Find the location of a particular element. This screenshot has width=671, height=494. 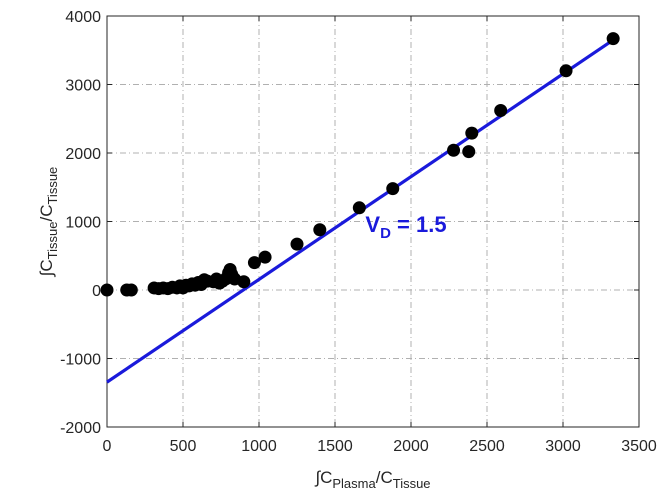

x-tick-label: 3500 is located at coordinates (639, 446).